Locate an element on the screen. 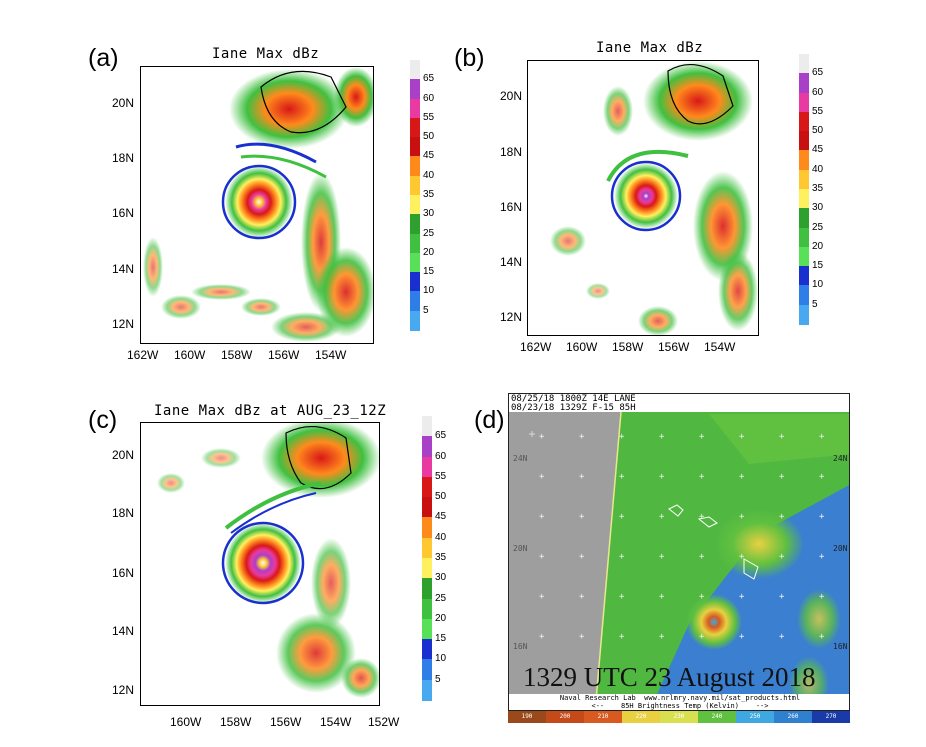 The image size is (926, 747). panel-b-lat-tick: 14N is located at coordinates (511, 262).